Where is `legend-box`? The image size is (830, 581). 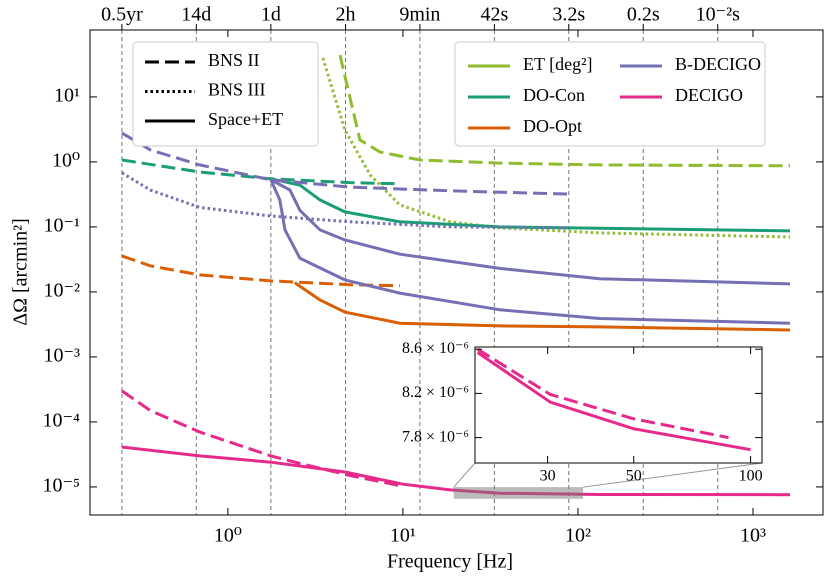
legend-box is located at coordinates (610, 94).